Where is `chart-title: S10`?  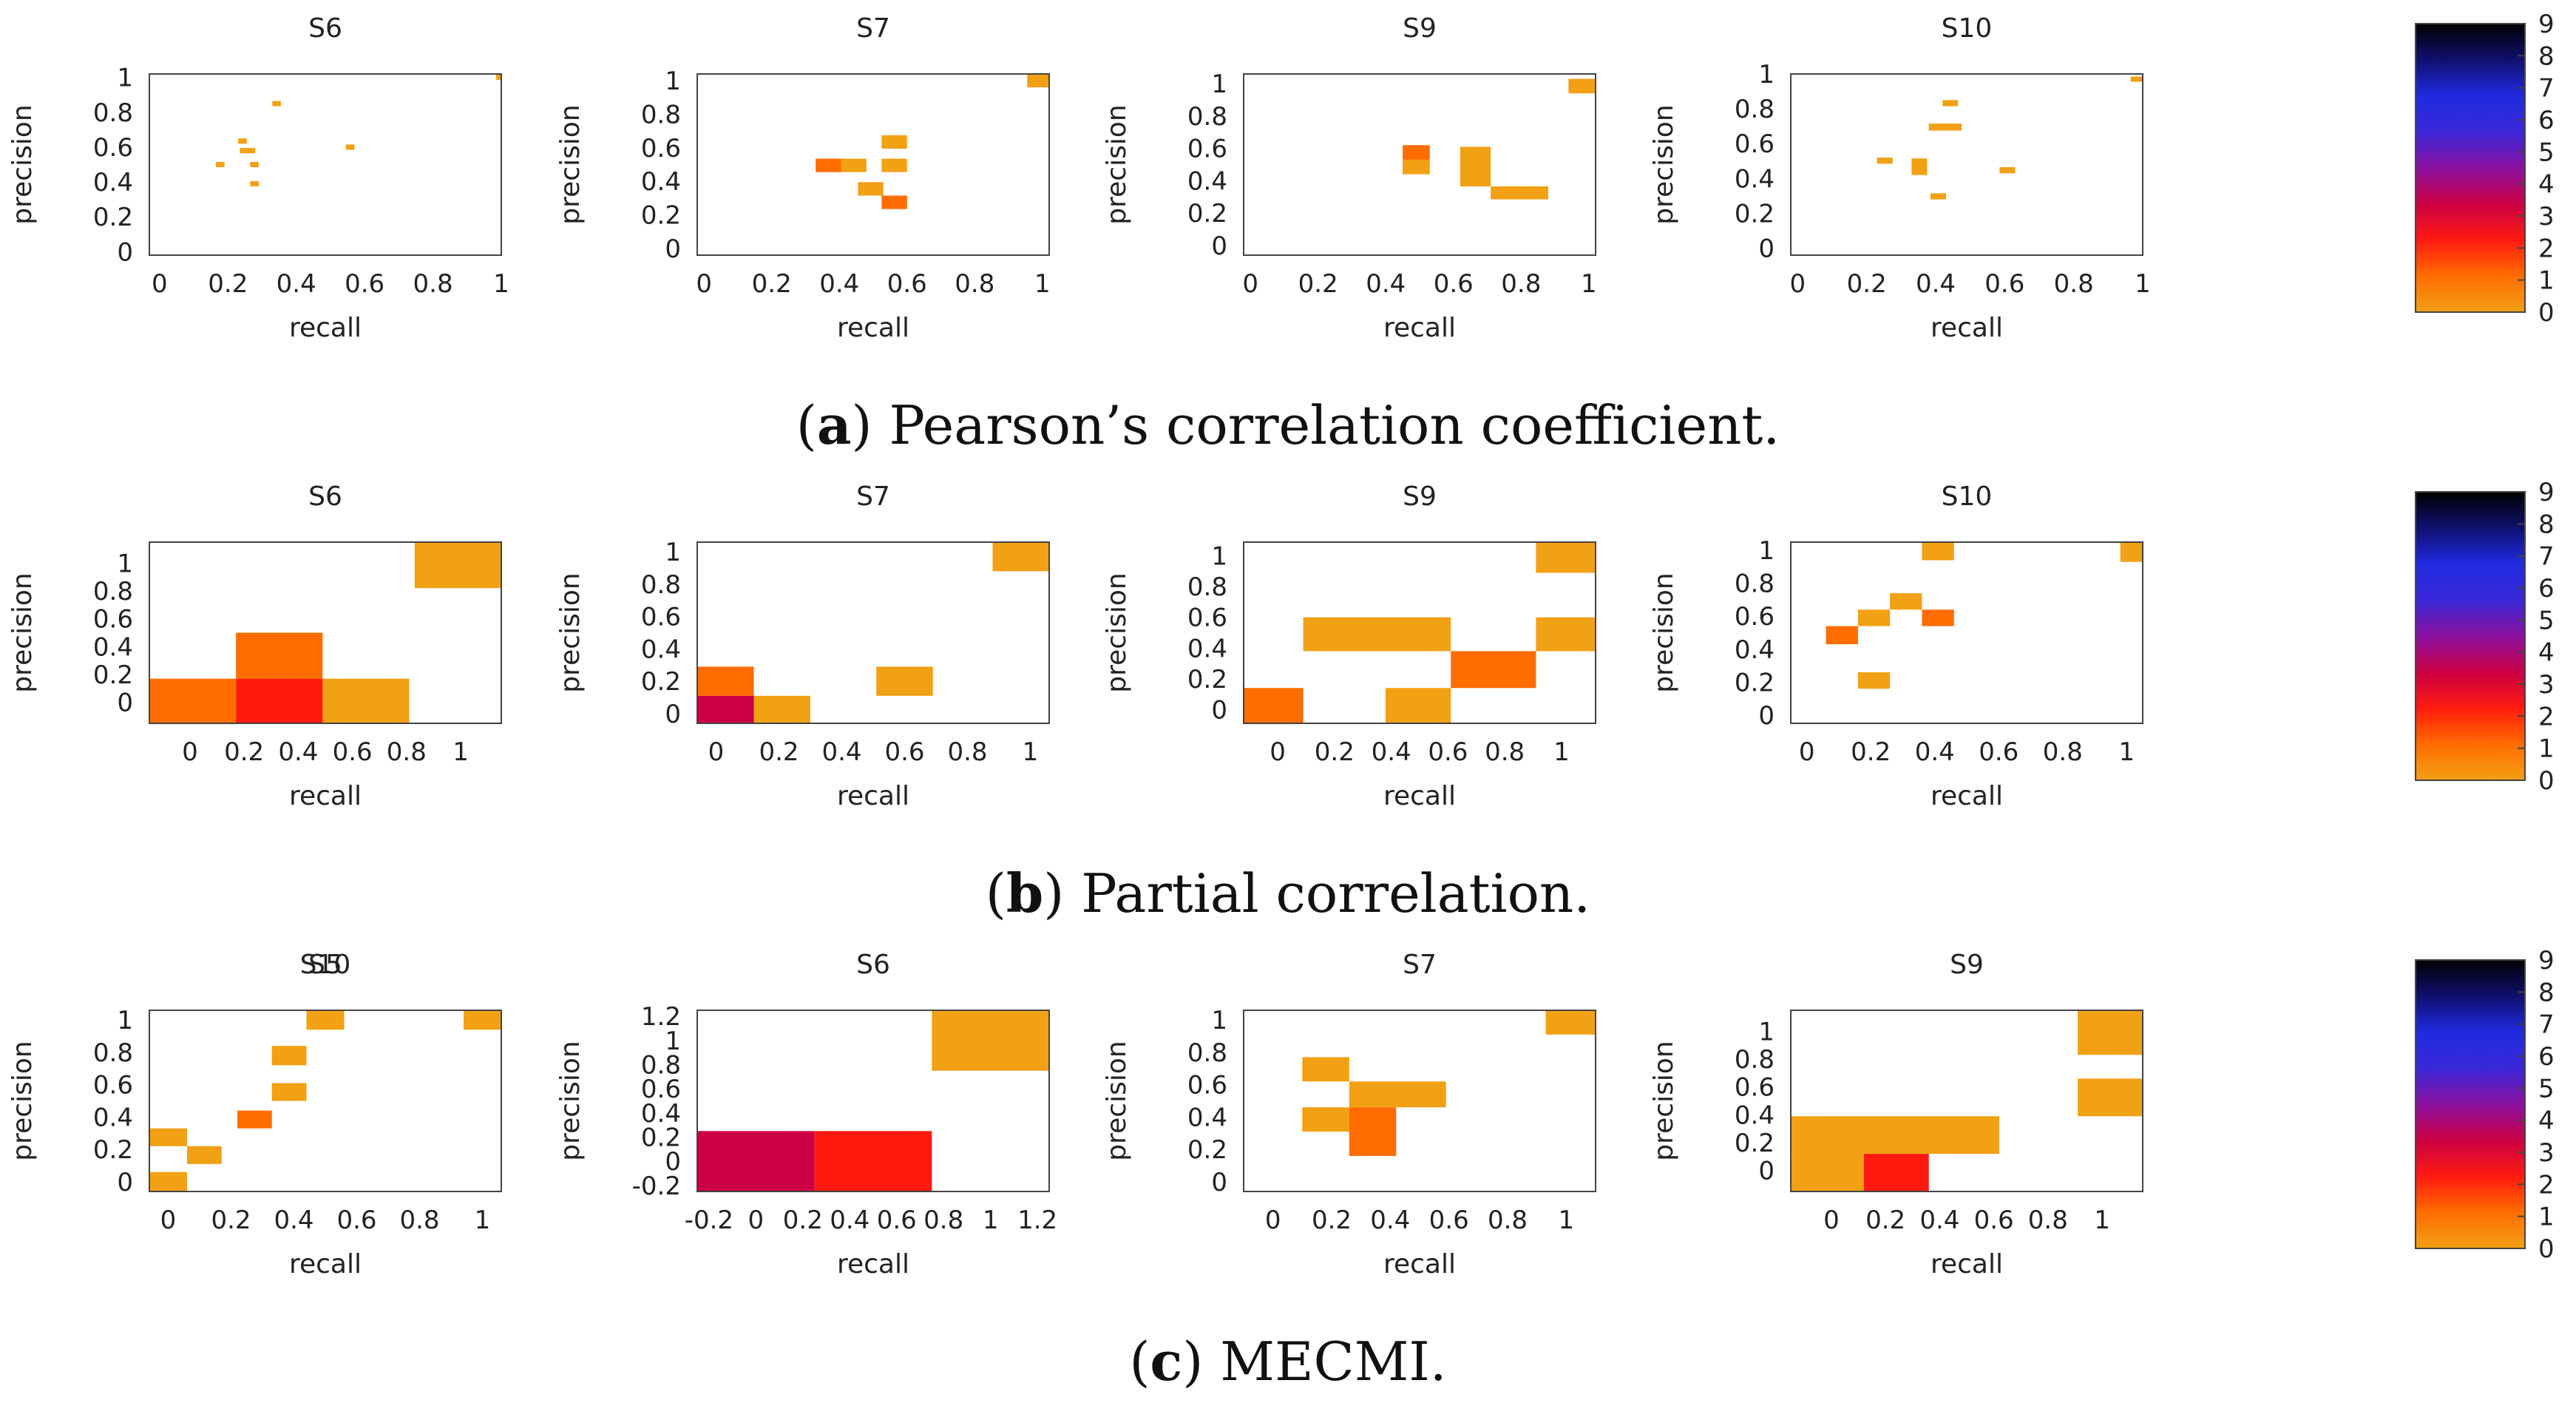 chart-title: S10 is located at coordinates (1967, 28).